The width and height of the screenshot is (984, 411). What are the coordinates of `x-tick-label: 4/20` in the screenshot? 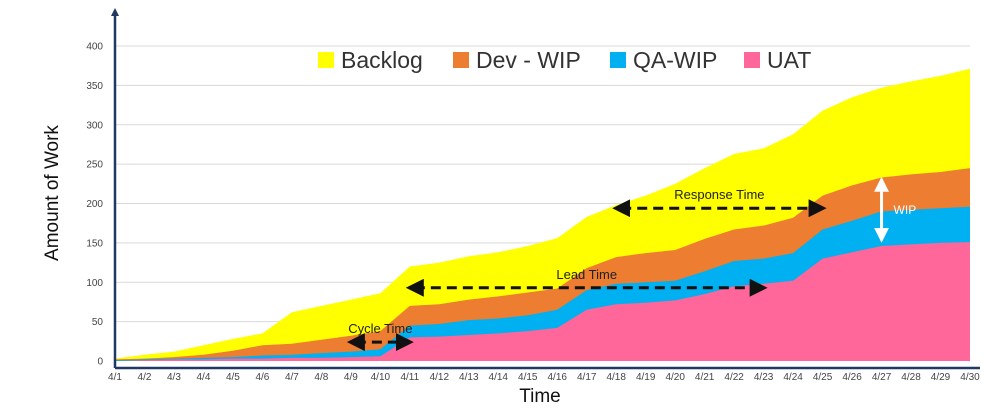 It's located at (675, 377).